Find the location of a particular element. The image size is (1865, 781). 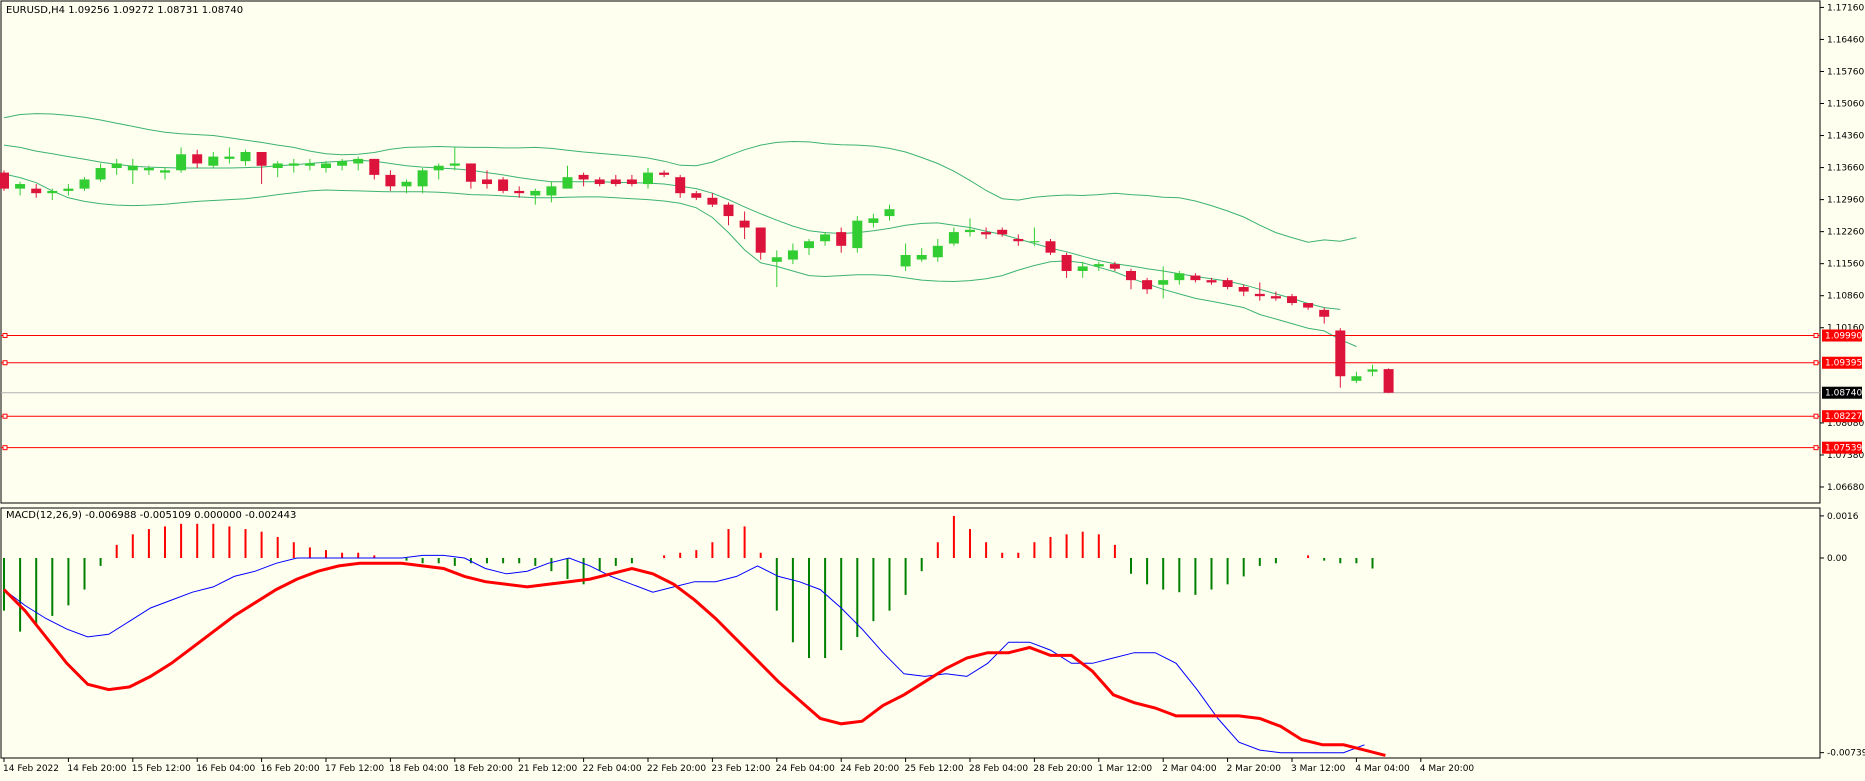

level-price-label: 1.09395 is located at coordinates (1843, 364).